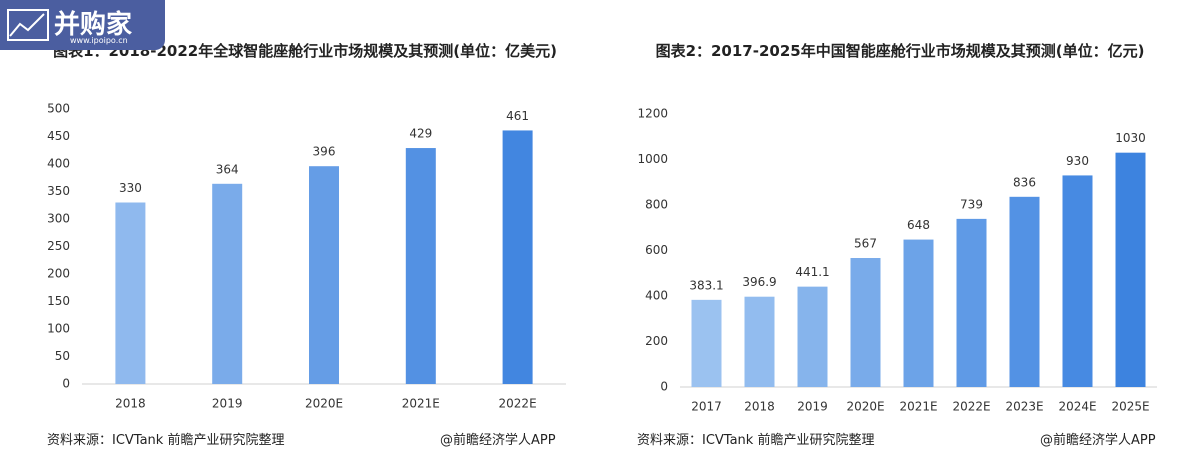 The height and width of the screenshot is (466, 1203). I want to click on value-label: 396.9, so click(759, 282).